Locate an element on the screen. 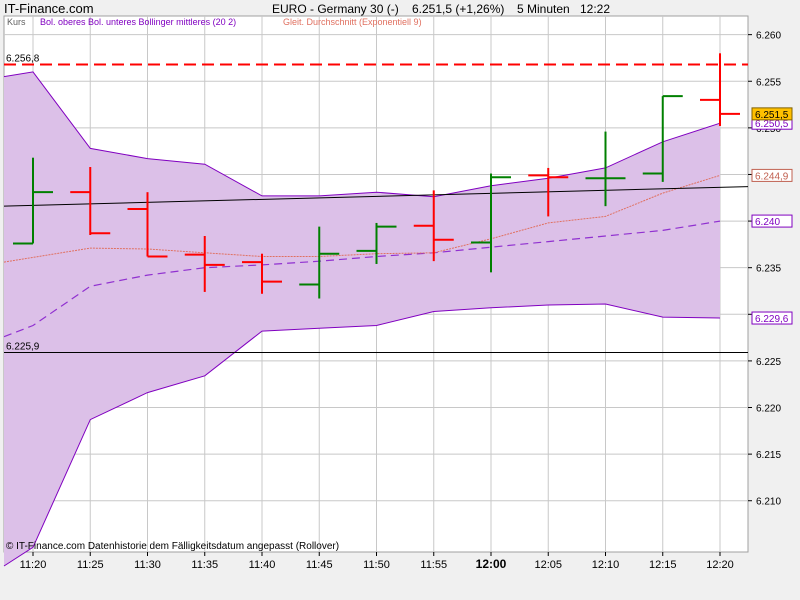  legend-kurs: Kurs is located at coordinates (16, 22).